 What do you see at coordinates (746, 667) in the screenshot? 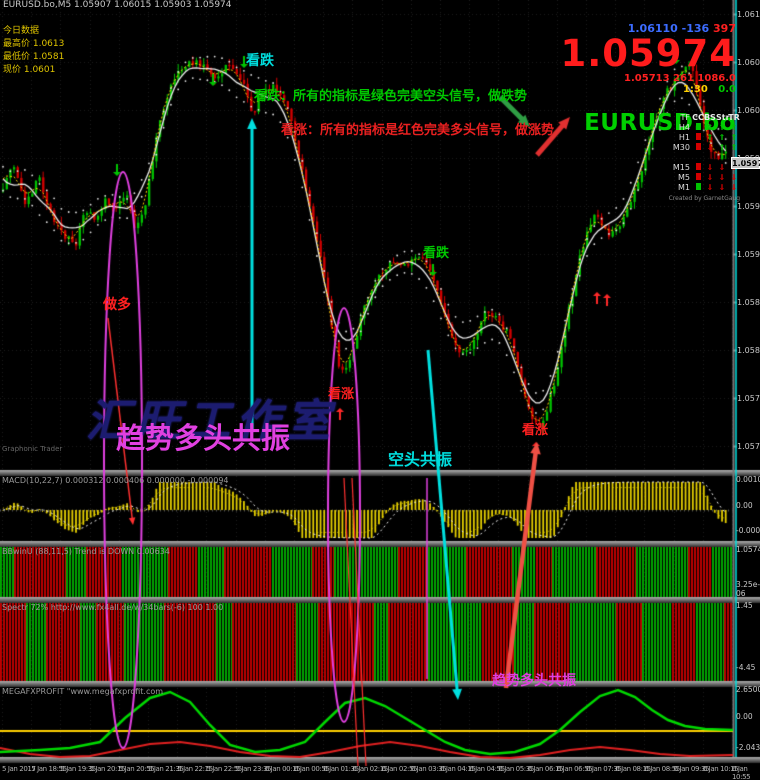
I see `p3-scale-label: -4.45` at bounding box center [746, 667].